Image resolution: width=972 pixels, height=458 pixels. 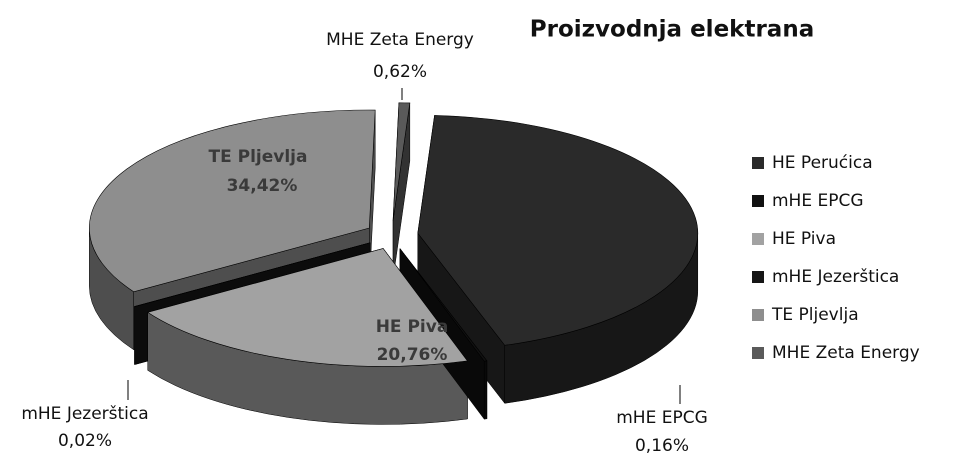 What do you see at coordinates (485, 390) in the screenshot?
I see `slice-side` at bounding box center [485, 390].